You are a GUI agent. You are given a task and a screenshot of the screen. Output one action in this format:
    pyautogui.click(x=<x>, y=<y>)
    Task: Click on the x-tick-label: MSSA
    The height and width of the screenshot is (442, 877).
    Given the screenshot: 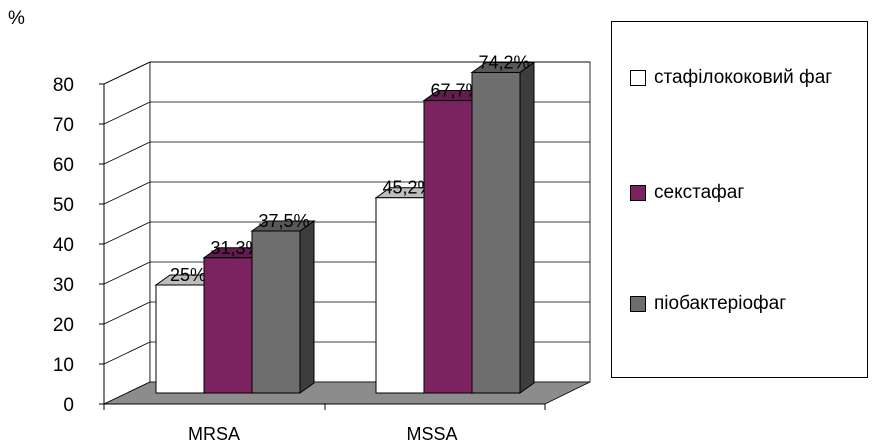 What is the action you would take?
    pyautogui.click(x=431, y=433)
    